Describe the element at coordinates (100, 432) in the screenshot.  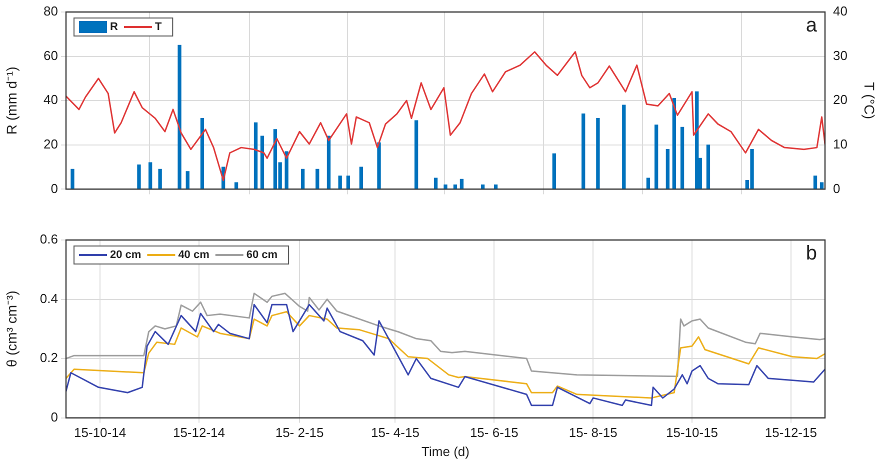
I see `x-tick-label: 15-10-14` at that location.